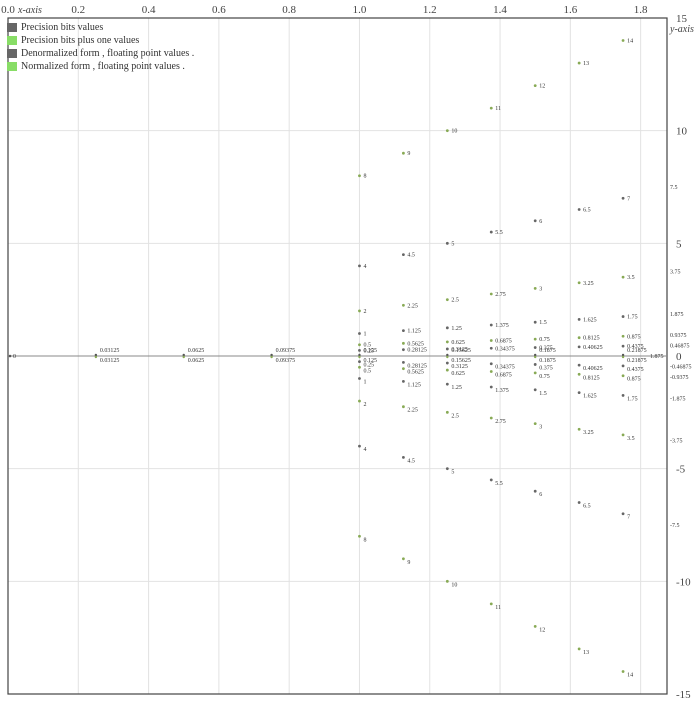 This screenshot has width=700, height=701. What do you see at coordinates (500, 10) in the screenshot?
I see `x-tick-label: 1.4` at bounding box center [500, 10].